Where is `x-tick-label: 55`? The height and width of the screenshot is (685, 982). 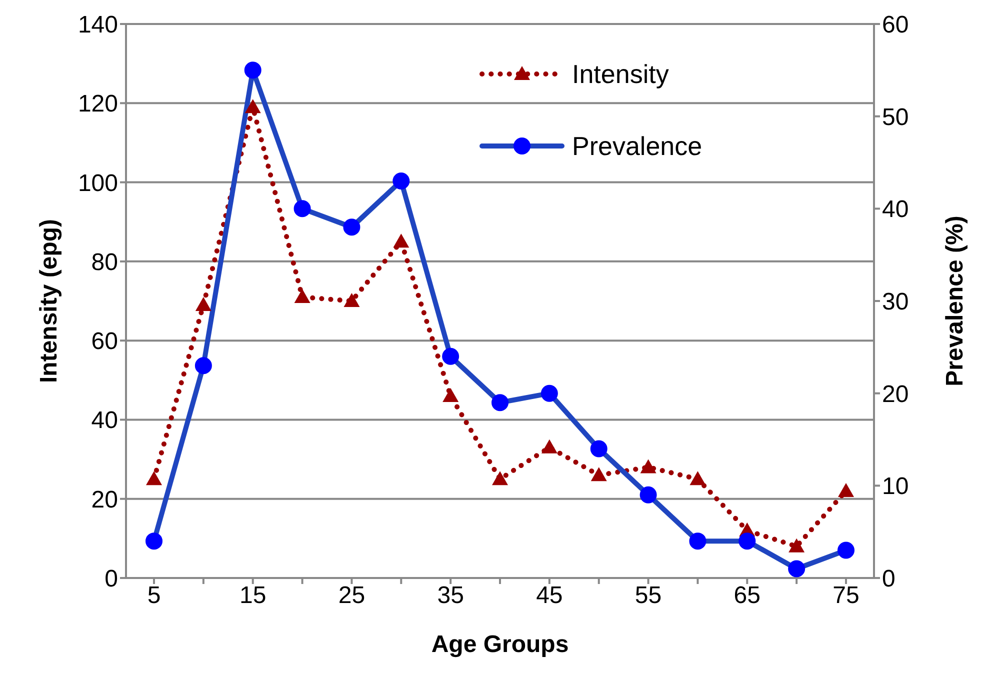
x-tick-label: 55 is located at coordinates (648, 596).